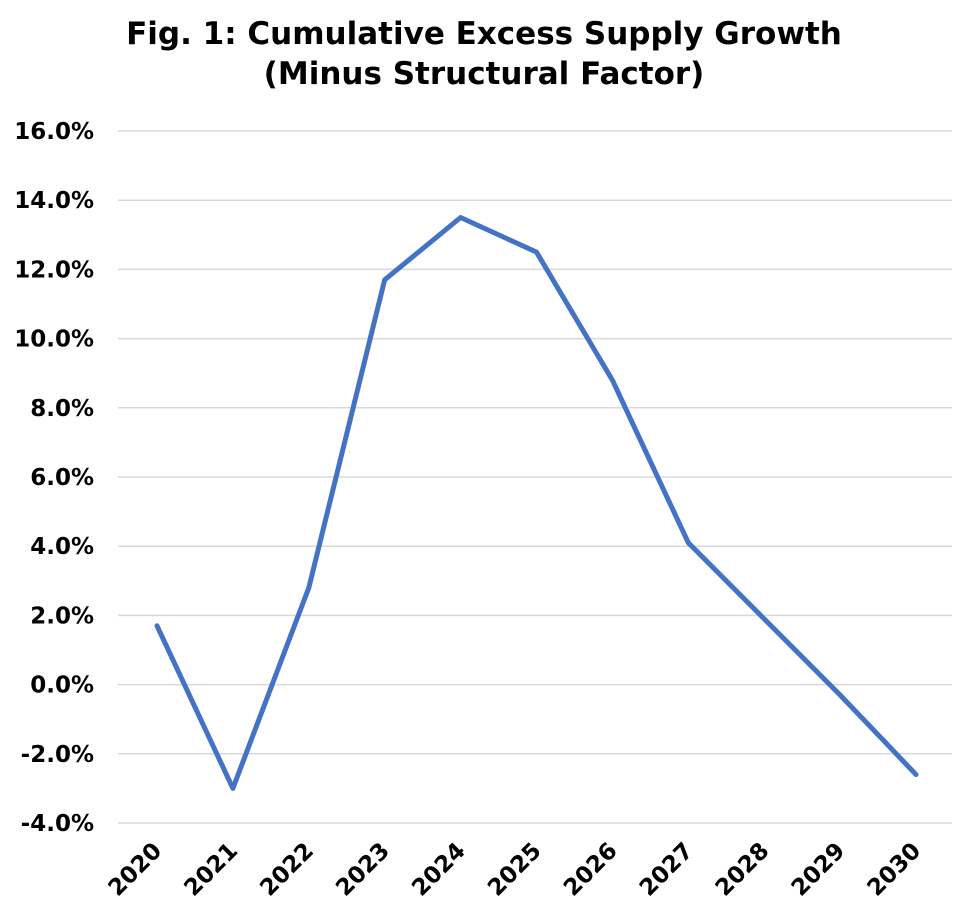  Describe the element at coordinates (62, 547) in the screenshot. I see `y-tick-label: 4.0%` at that location.